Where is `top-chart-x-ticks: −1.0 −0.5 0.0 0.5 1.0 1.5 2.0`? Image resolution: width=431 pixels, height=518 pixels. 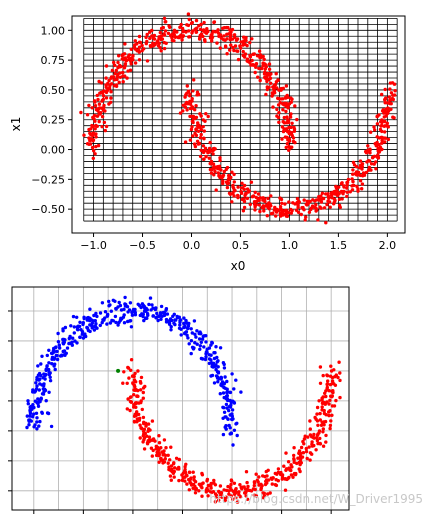 top-chart-x-ticks: −1.0 −0.5 0.0 0.5 1.0 1.5 2.0 is located at coordinates (238, 242).